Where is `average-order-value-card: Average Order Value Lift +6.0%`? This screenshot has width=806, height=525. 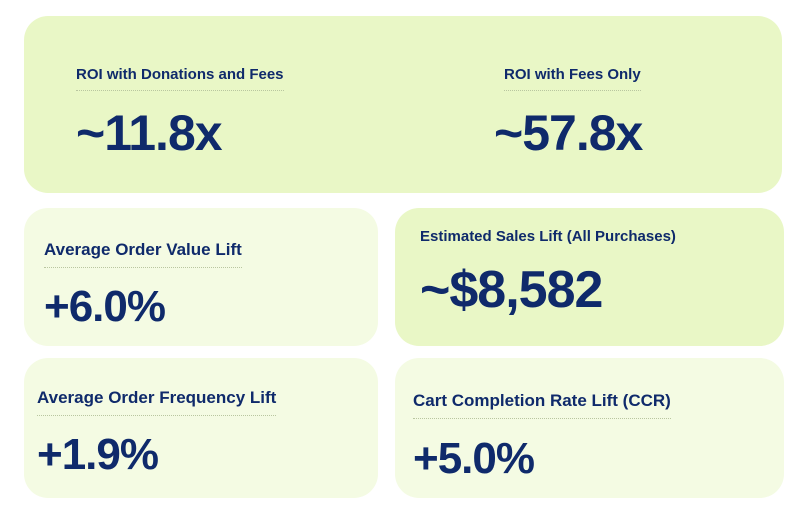
average-order-value-card: Average Order Value Lift +6.0% is located at coordinates (201, 277).